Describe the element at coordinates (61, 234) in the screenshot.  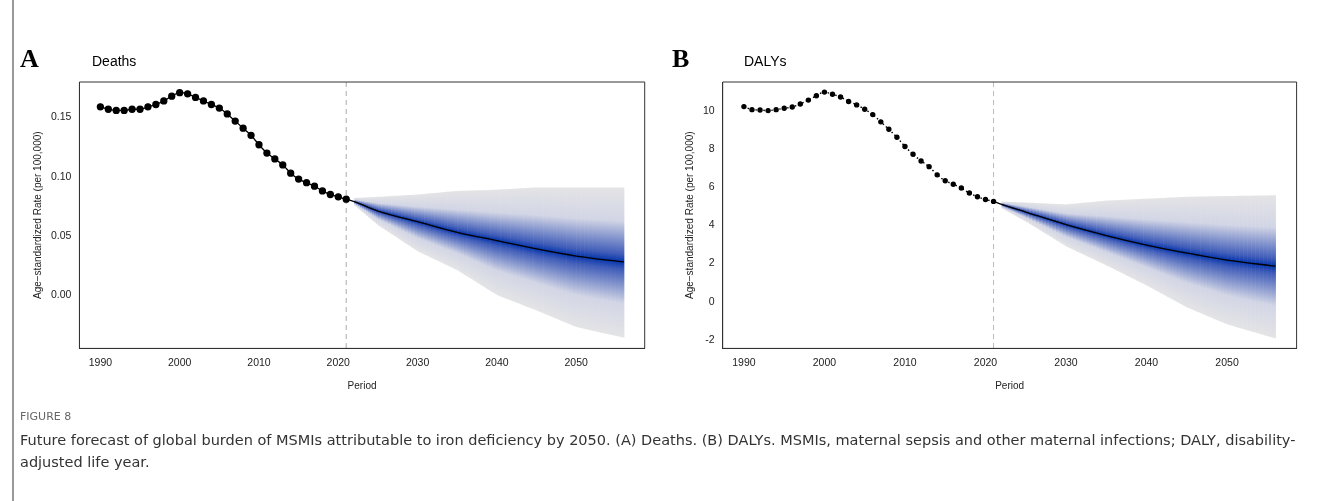
I see `y-tick-label: 0.05` at that location.